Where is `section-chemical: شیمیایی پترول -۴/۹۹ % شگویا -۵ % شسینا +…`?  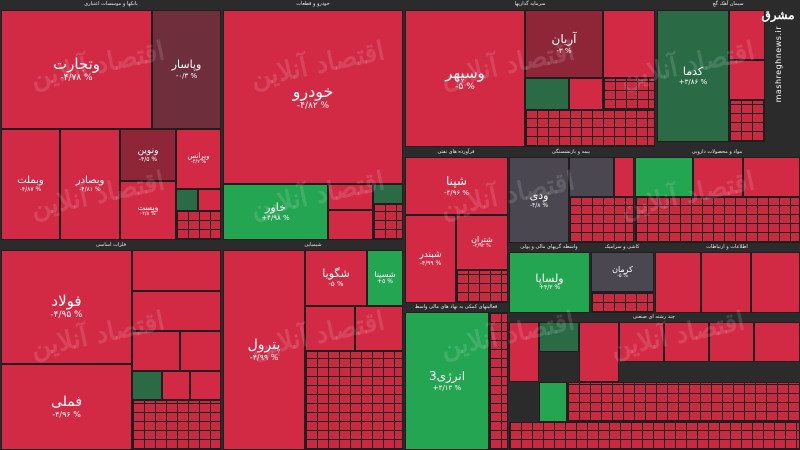
section-chemical: شیمیایی پترول -۴/۹۹ % شگویا -۵ % شسینا +… is located at coordinates (313, 345).